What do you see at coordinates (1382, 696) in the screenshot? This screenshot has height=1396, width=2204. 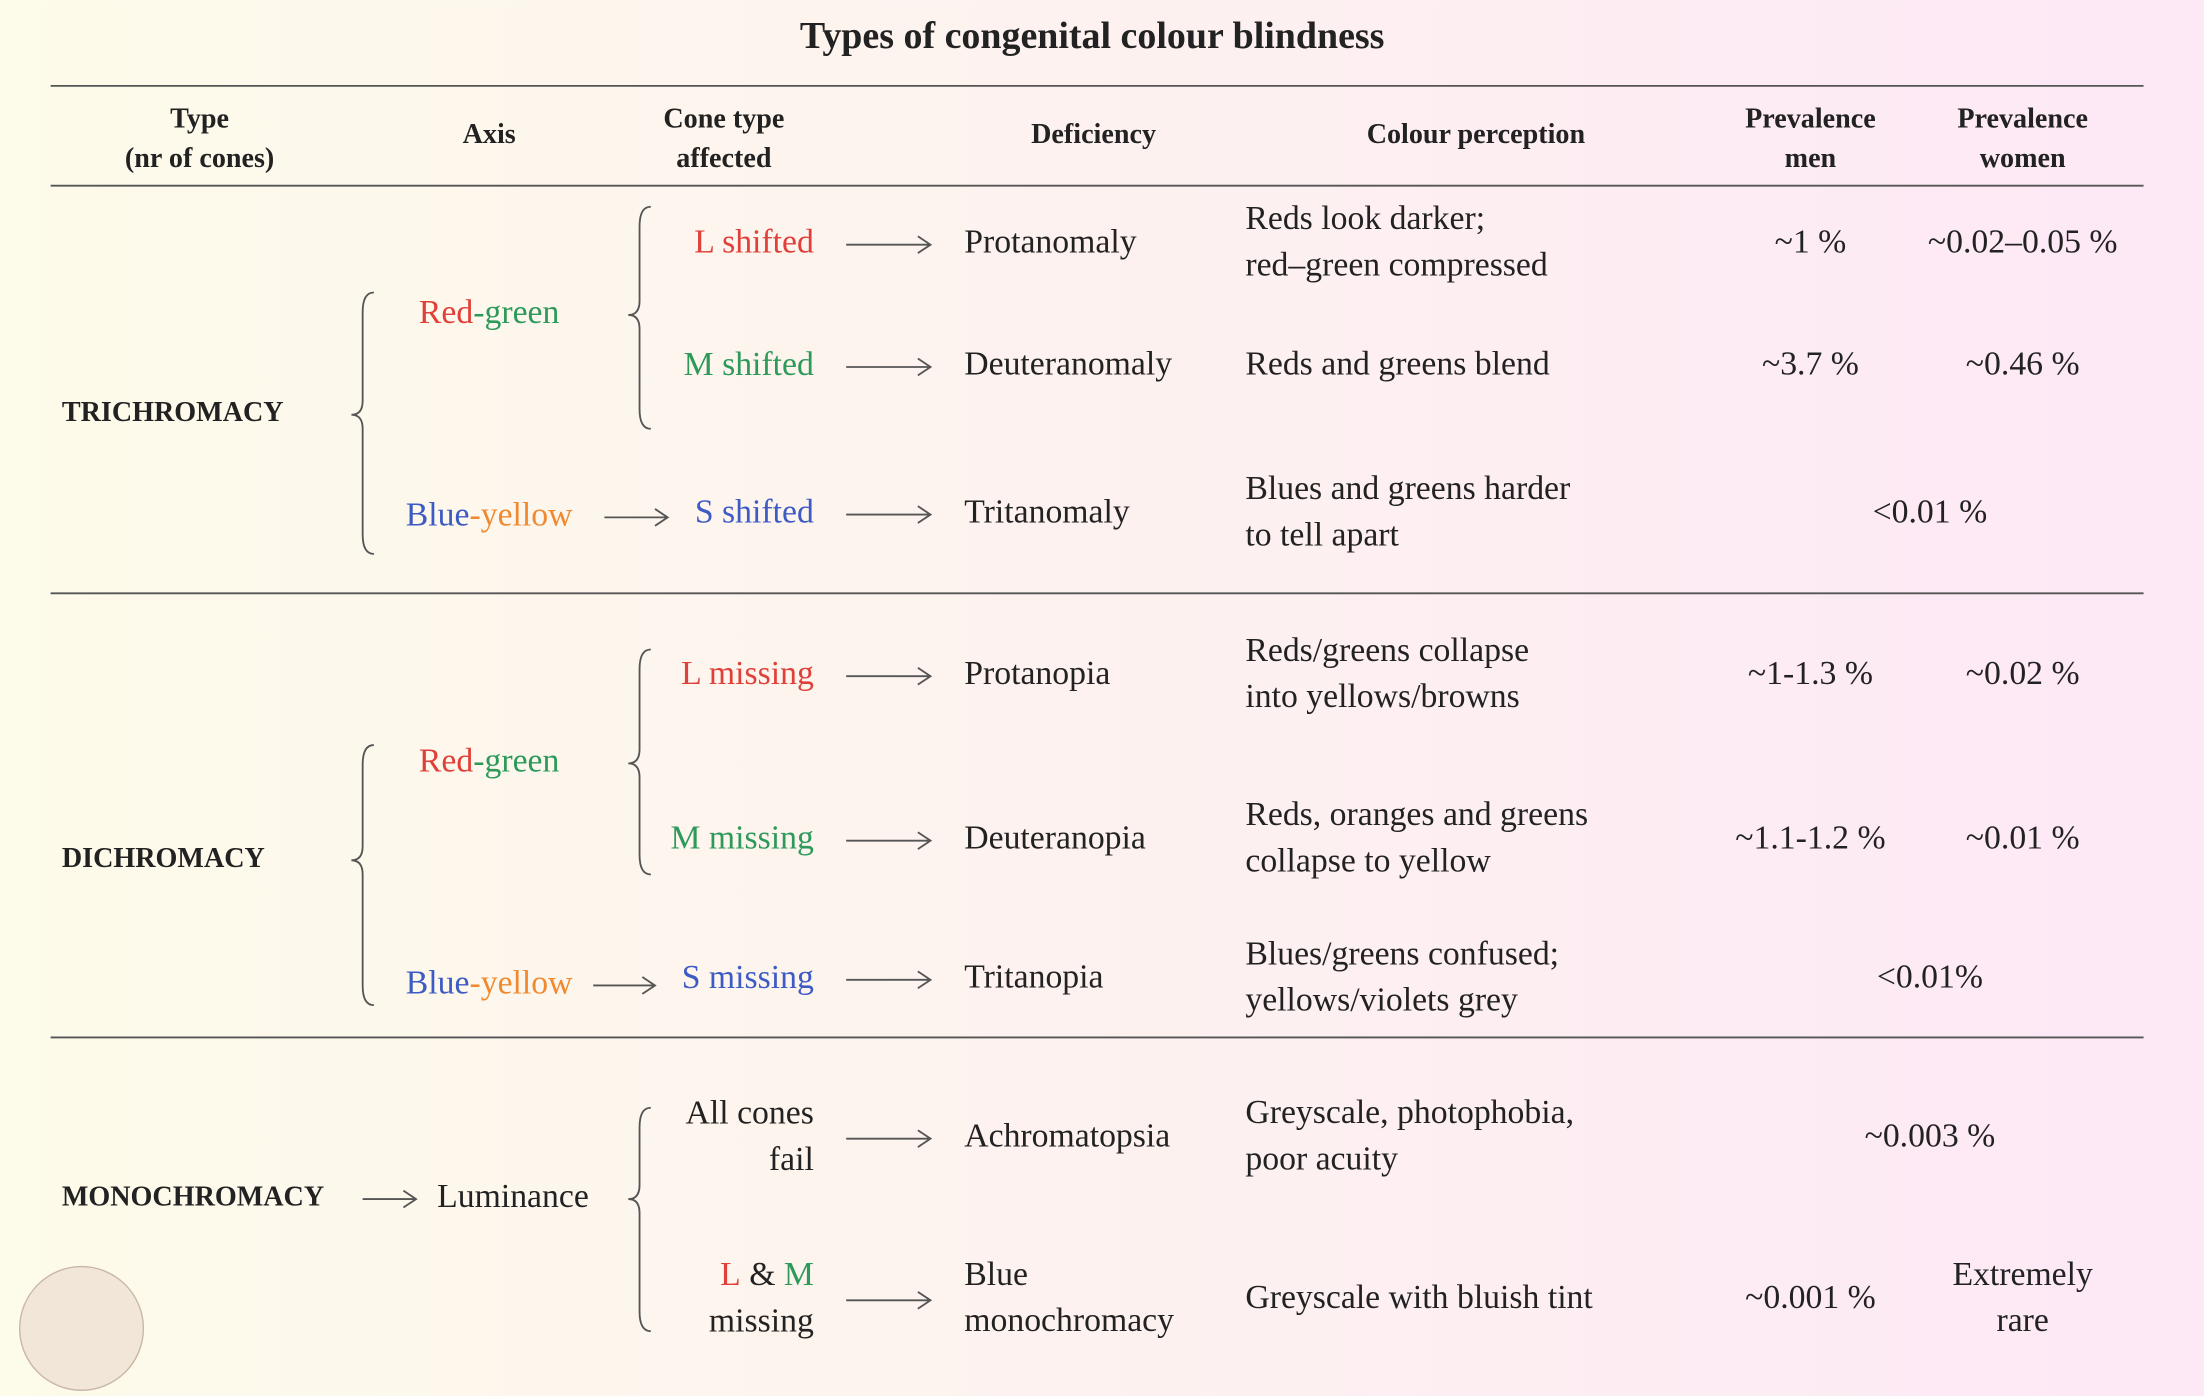 I see `perception: into yellows/browns` at bounding box center [1382, 696].